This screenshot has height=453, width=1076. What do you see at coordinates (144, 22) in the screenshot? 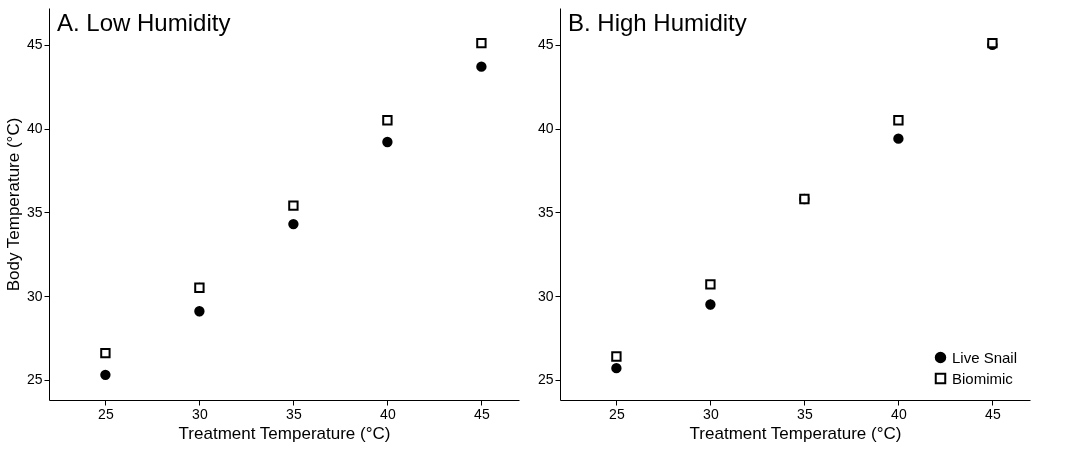
I see `chart-title: A. Low Humidity` at bounding box center [144, 22].